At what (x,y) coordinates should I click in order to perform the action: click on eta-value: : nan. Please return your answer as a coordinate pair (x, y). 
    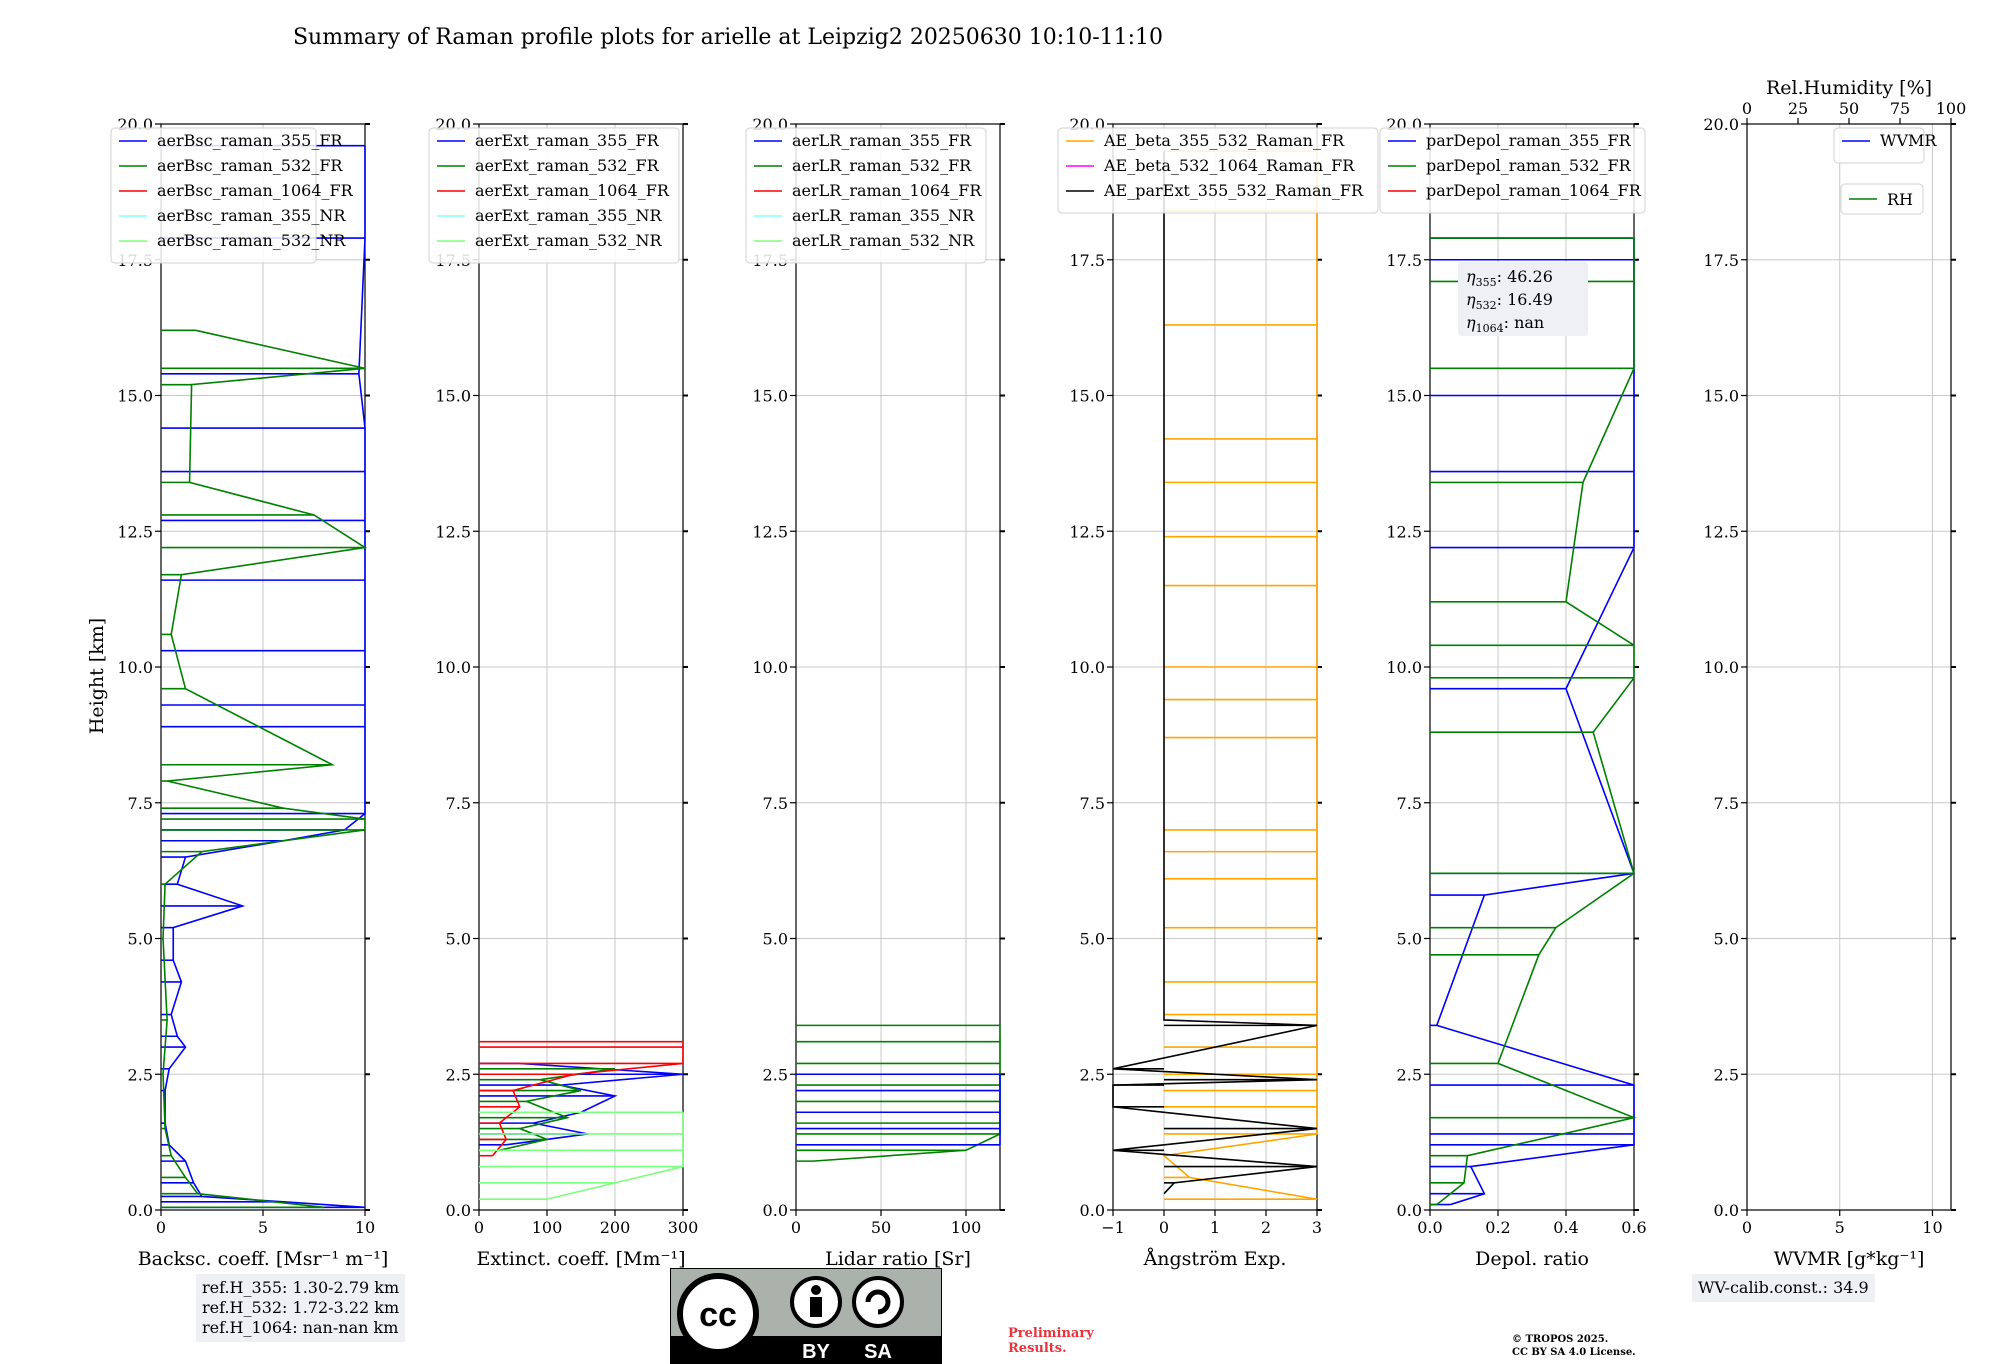
    Looking at the image, I should click on (1524, 322).